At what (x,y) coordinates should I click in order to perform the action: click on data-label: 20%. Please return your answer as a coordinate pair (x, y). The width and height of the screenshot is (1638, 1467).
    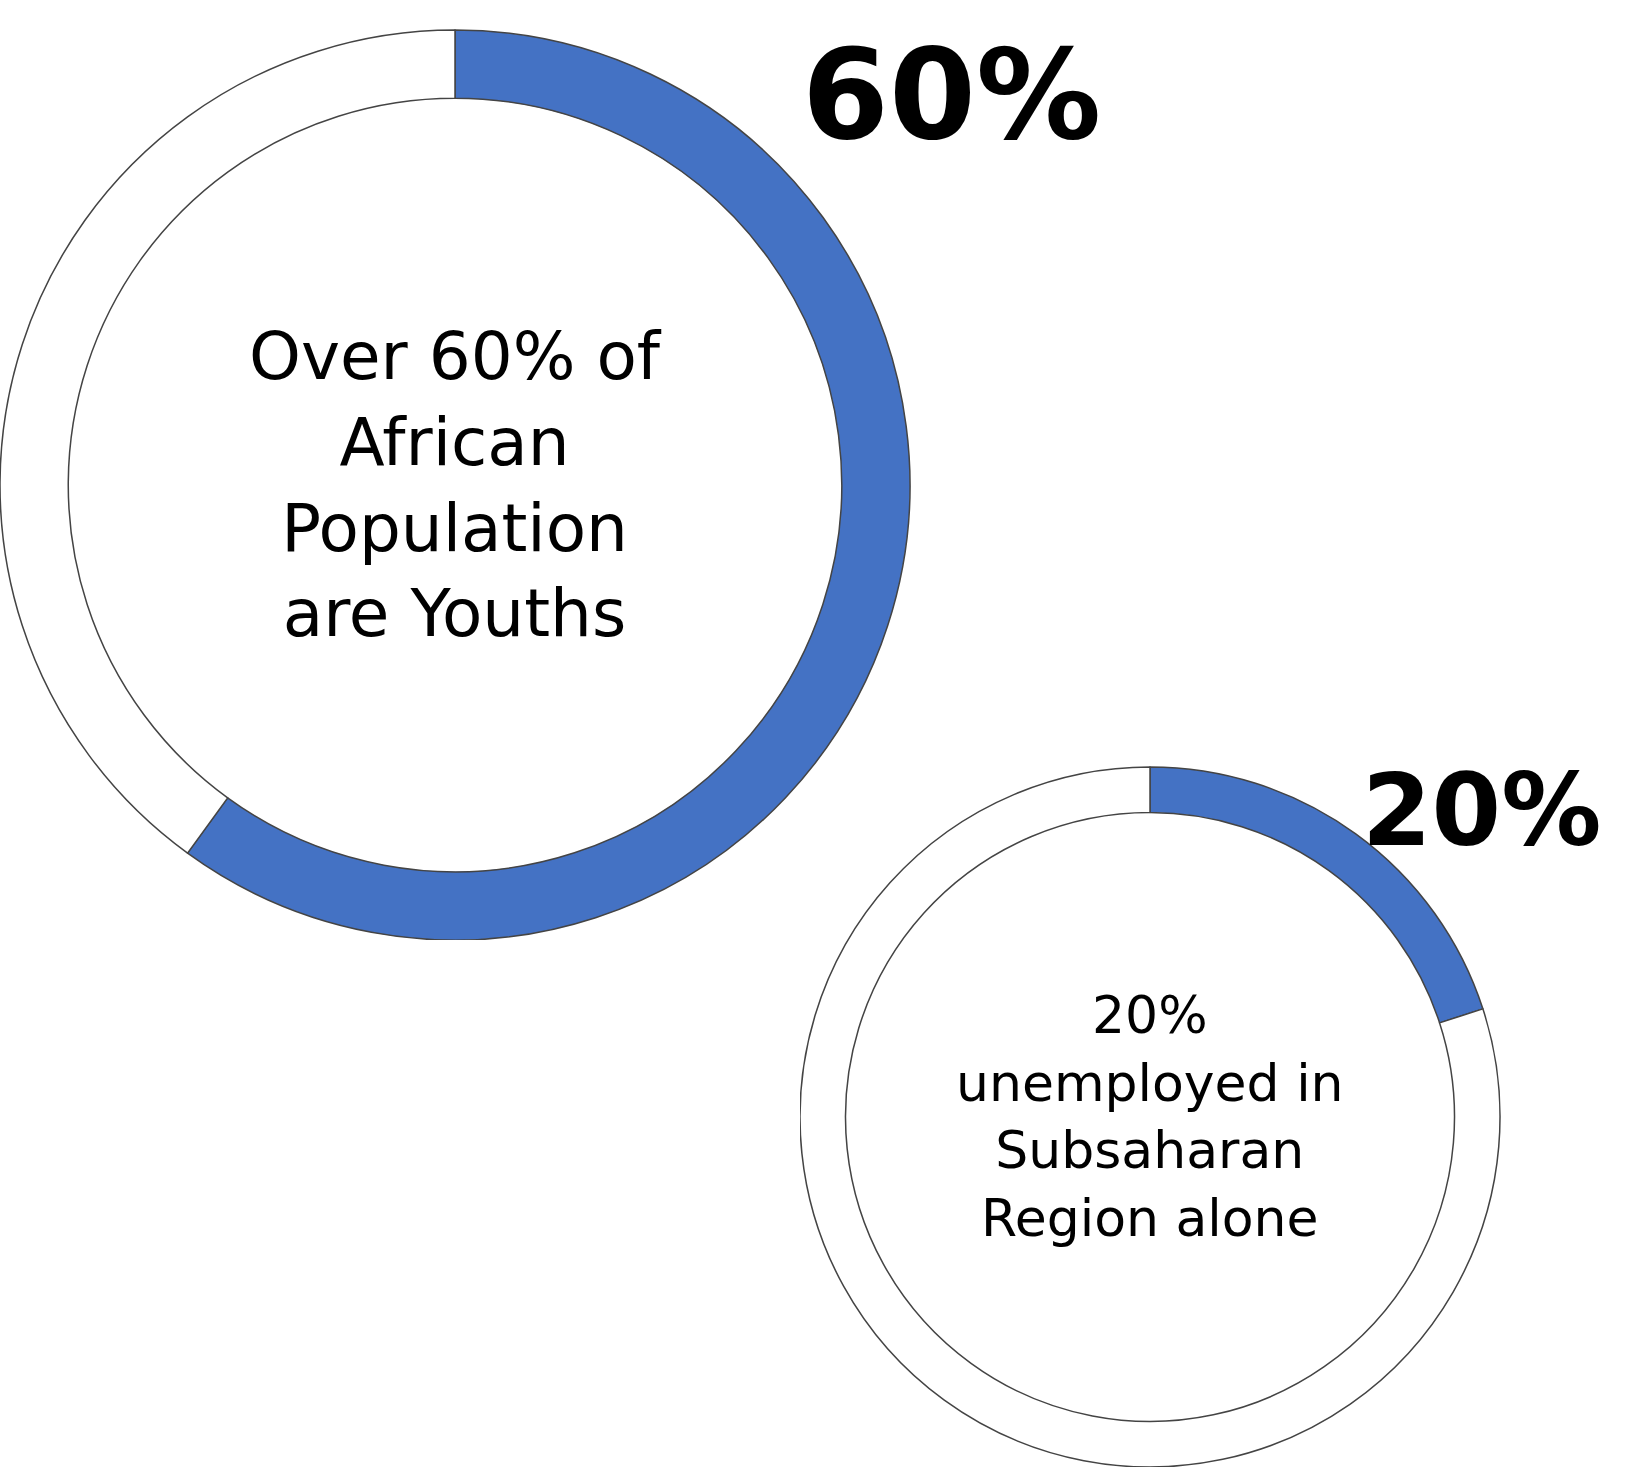
    Looking at the image, I should click on (1482, 810).